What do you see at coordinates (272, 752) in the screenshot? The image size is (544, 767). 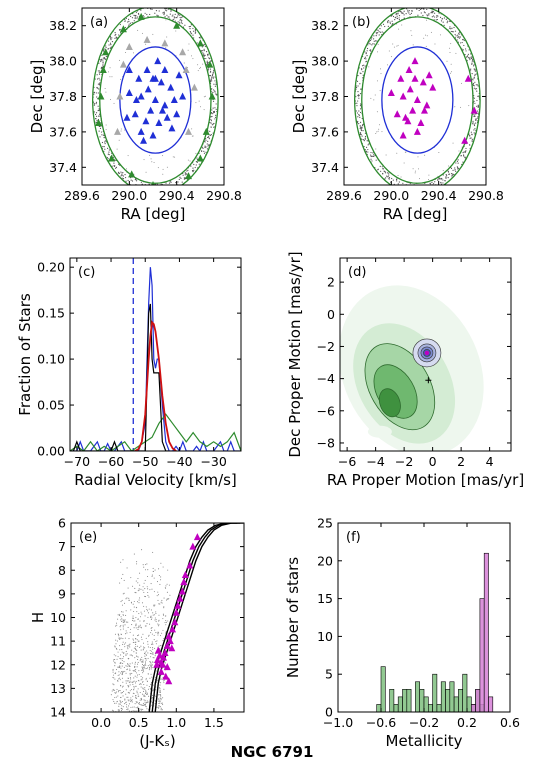 I see `figure-title: NGC 6791` at bounding box center [272, 752].